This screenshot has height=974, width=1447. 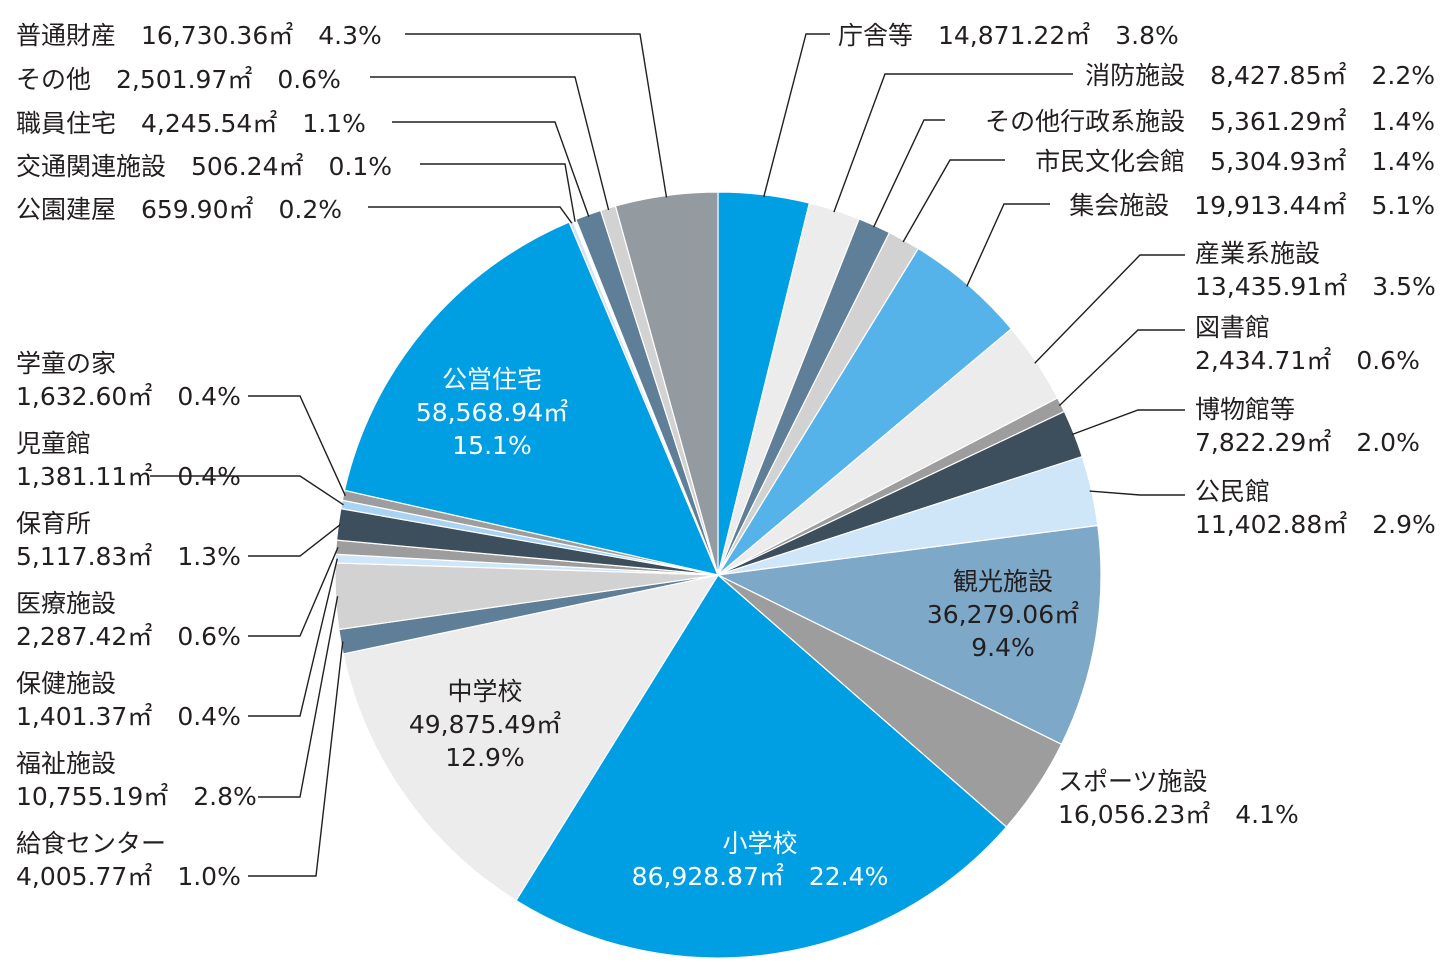 I want to click on slice-19-label-name: 児童館, so click(x=53, y=443).